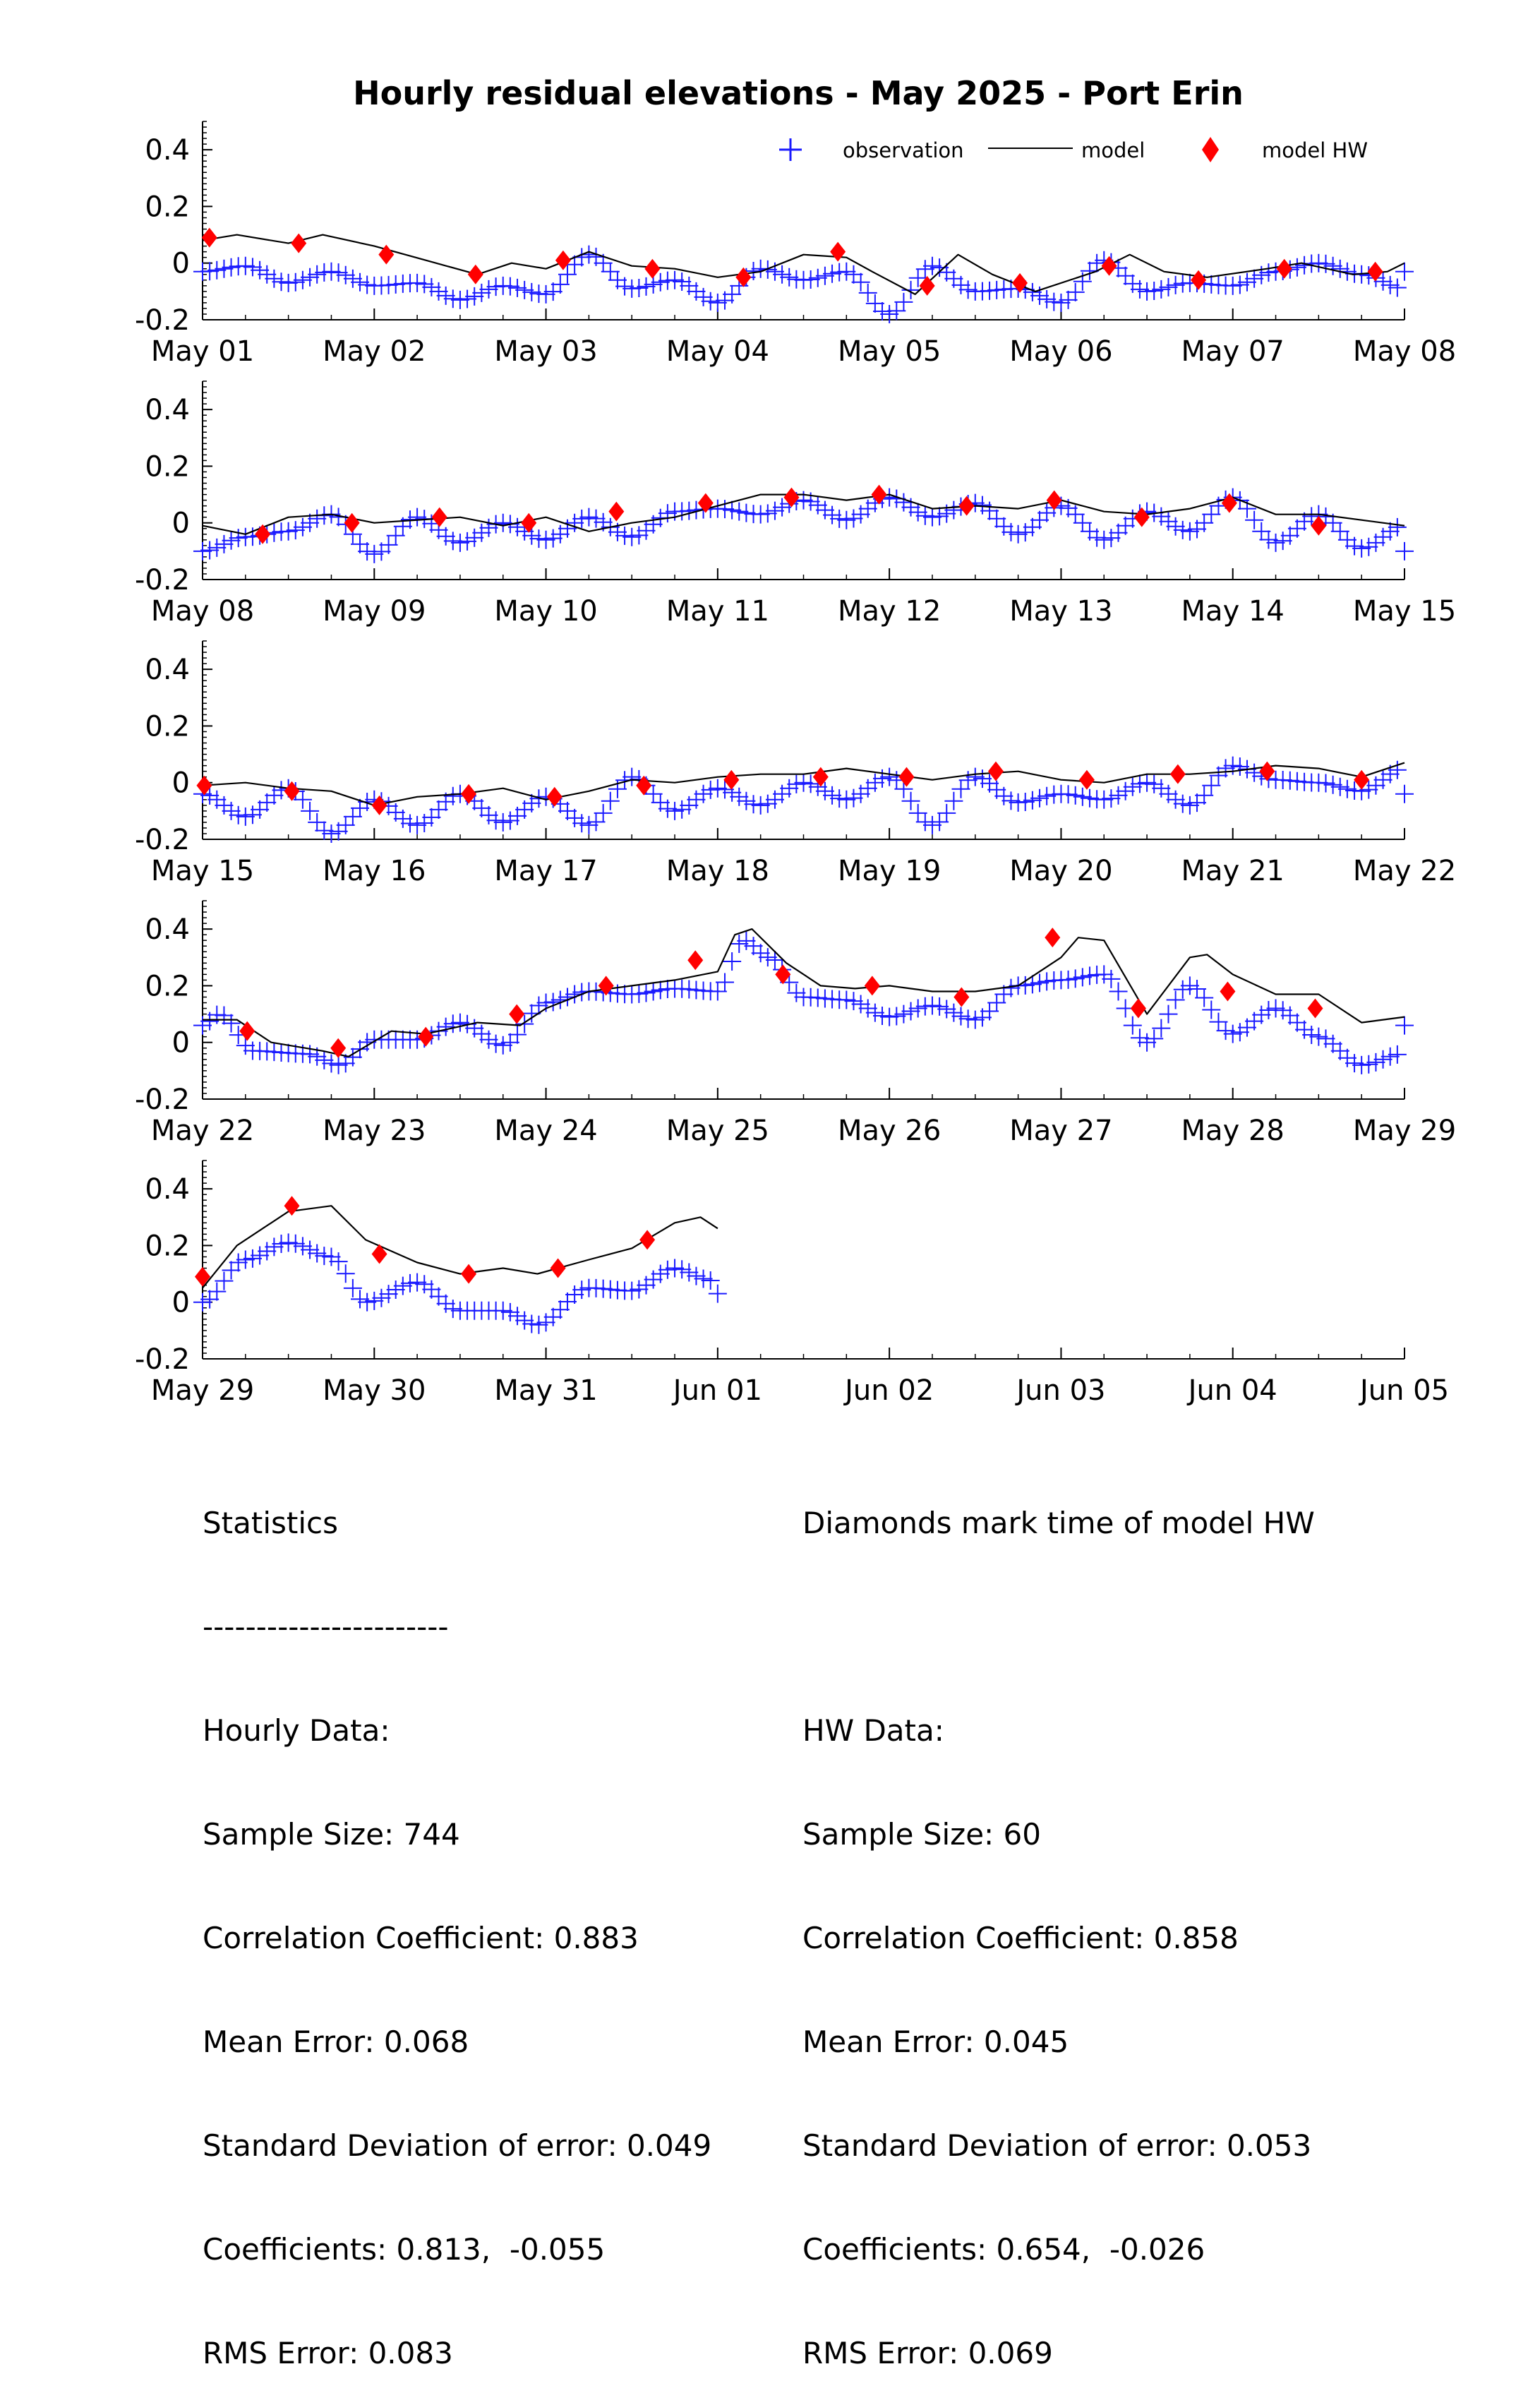  Describe the element at coordinates (545, 1390) in the screenshot. I see `x-tick-label: May 31` at that location.